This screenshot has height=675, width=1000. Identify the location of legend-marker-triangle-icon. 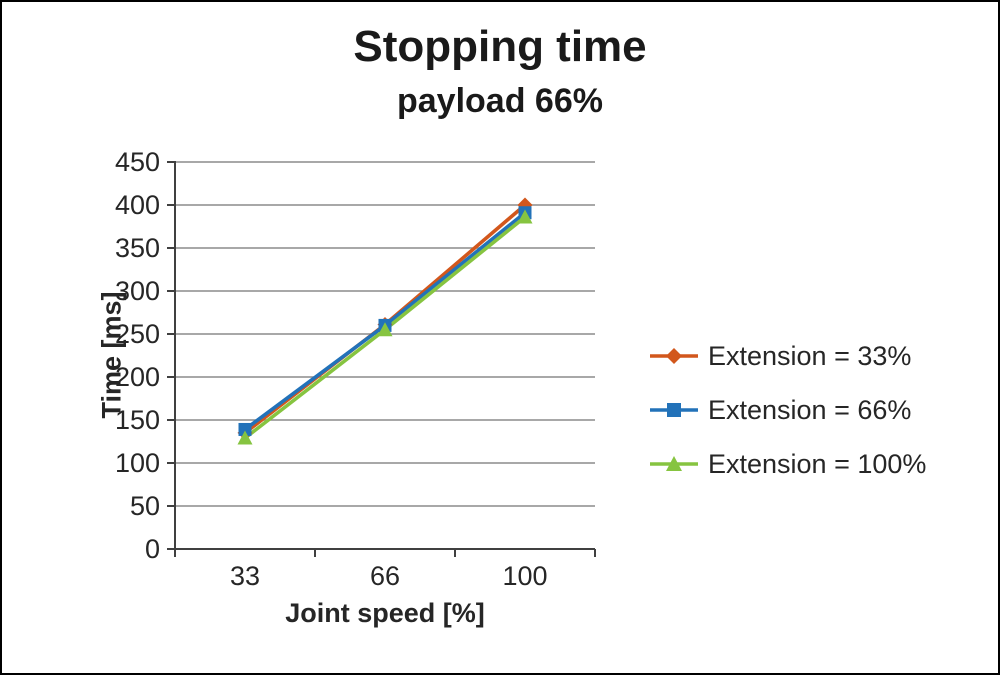
(674, 463).